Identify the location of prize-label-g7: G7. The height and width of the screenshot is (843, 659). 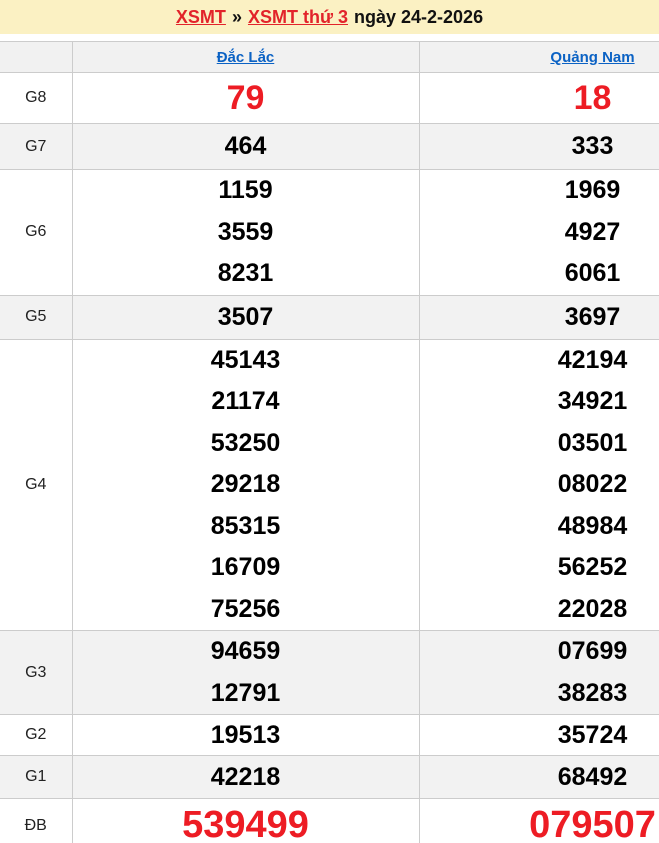
(36, 146).